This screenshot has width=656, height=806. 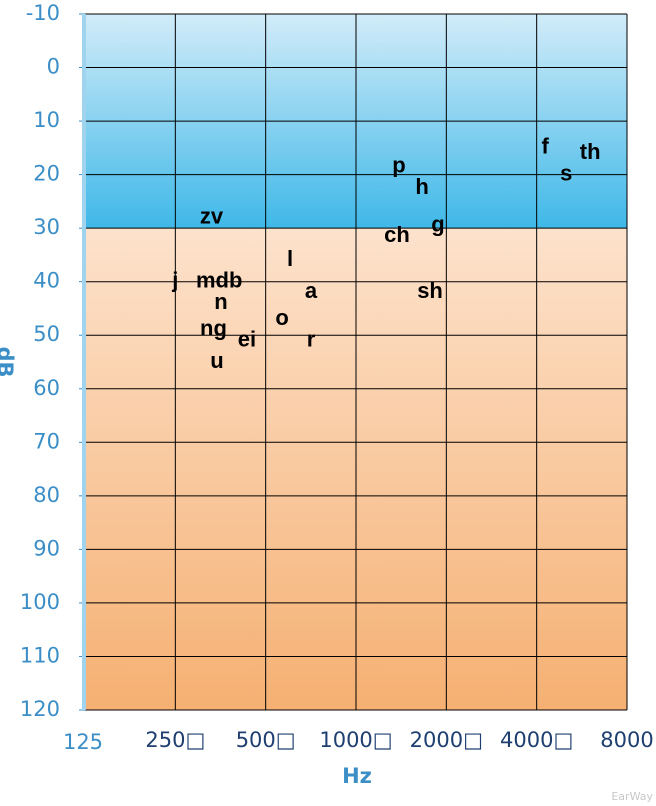 I want to click on y-tick-label: 110, so click(x=40, y=655).